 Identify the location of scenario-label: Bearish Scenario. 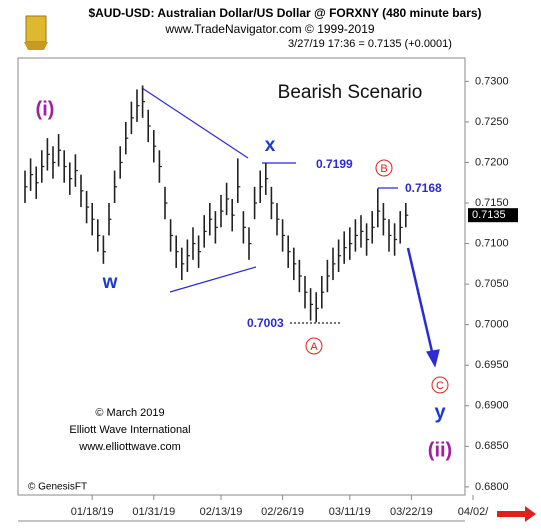
(350, 92).